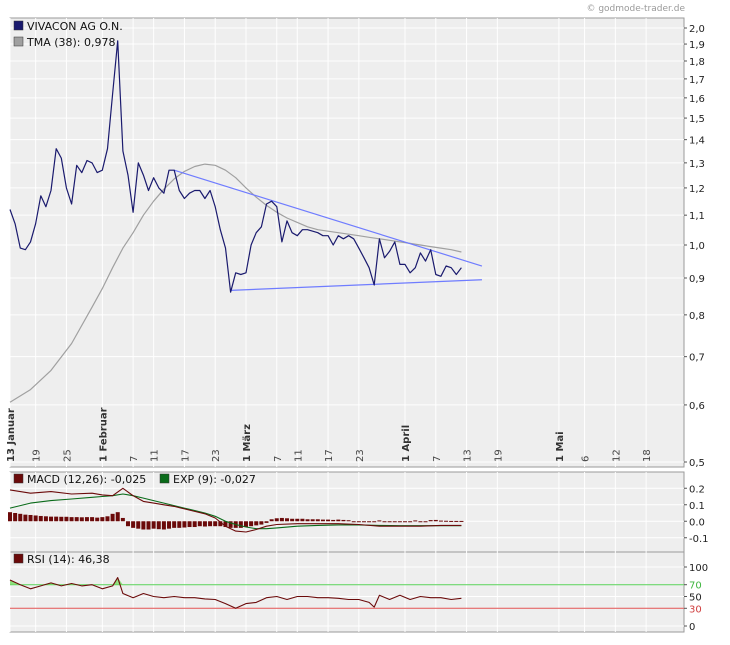 This screenshot has height=645, width=730. I want to click on legend-price-swatch, so click(18, 25).